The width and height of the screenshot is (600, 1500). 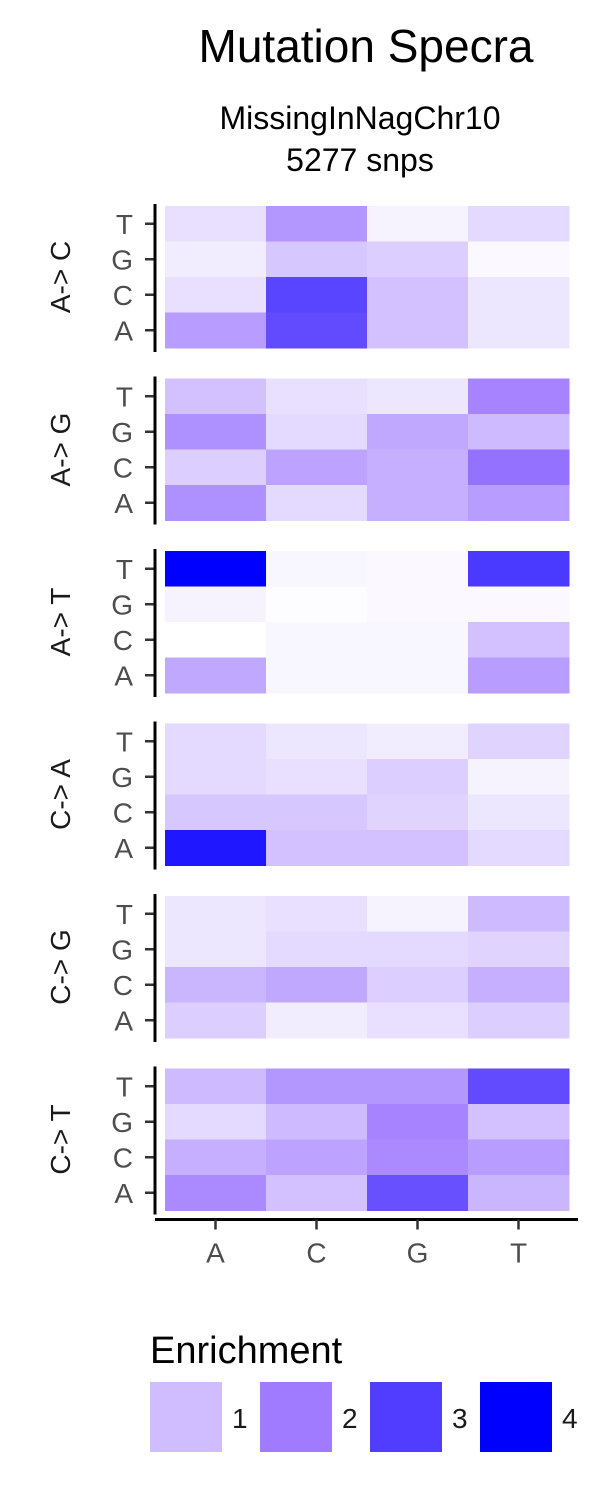 What do you see at coordinates (366, 46) in the screenshot?
I see `chart-title: Mutation Specra` at bounding box center [366, 46].